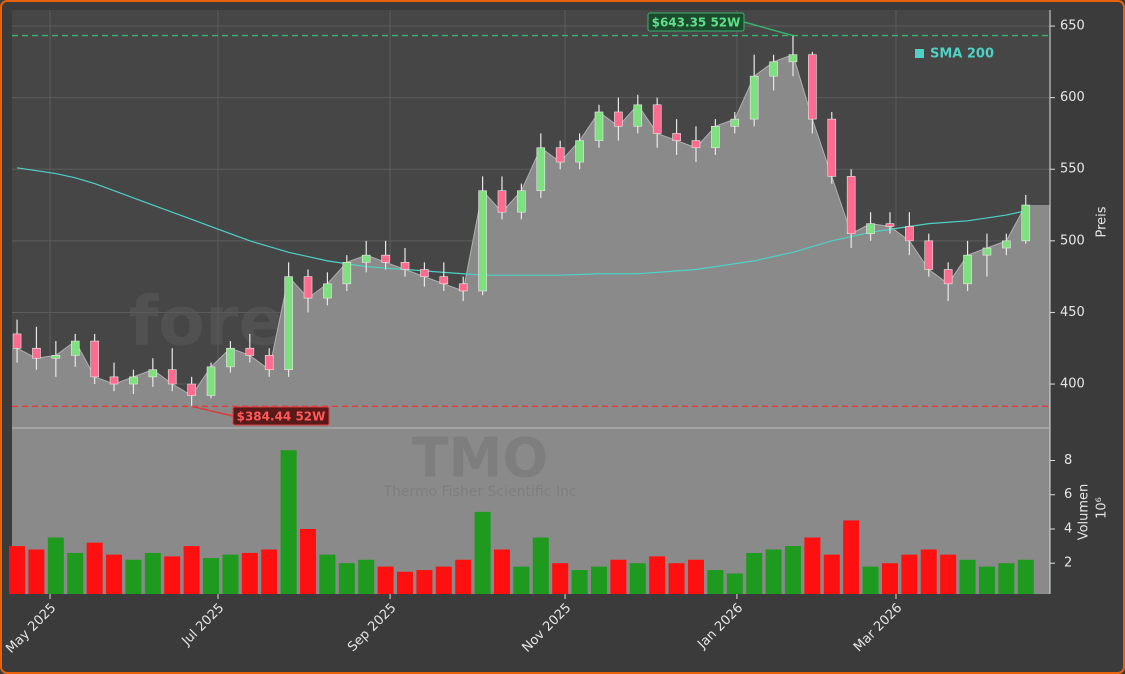  I want to click on y-tick-label: 2, so click(1068, 563).